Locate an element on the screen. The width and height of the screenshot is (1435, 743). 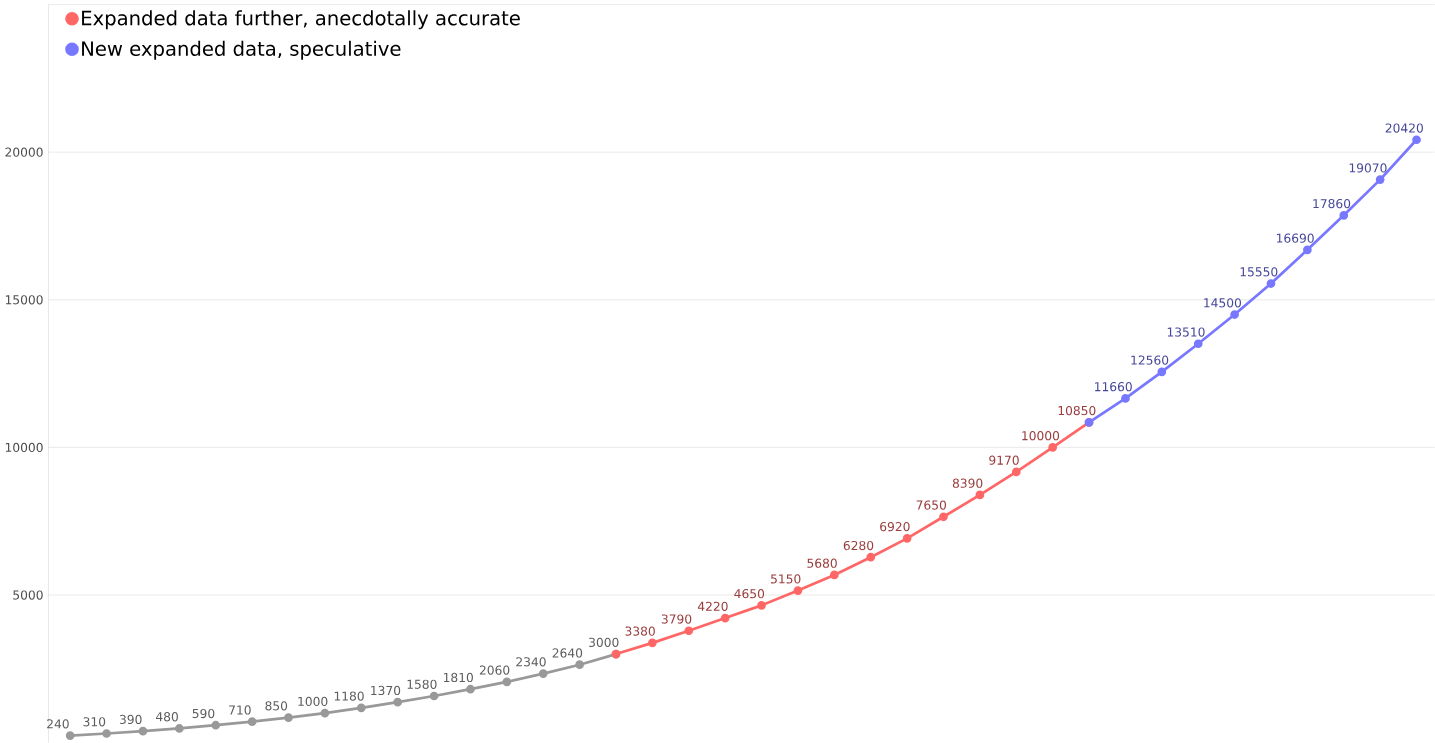
data-label: 7650 is located at coordinates (931, 505).